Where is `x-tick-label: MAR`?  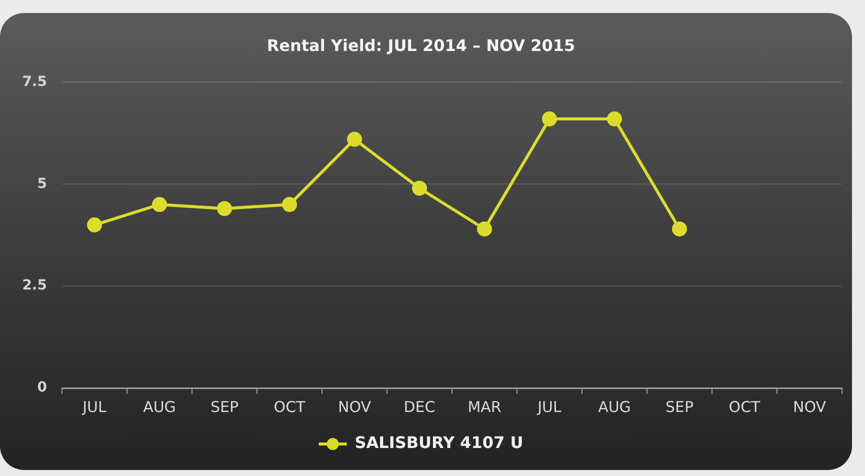
x-tick-label: MAR is located at coordinates (485, 407).